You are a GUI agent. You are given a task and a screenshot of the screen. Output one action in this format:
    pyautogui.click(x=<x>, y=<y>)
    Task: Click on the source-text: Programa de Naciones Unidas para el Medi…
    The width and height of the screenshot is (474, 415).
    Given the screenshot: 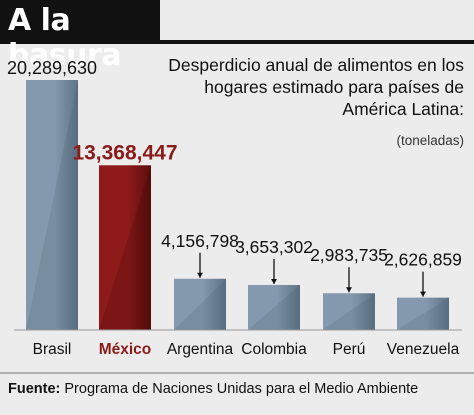 What is the action you would take?
    pyautogui.click(x=241, y=389)
    